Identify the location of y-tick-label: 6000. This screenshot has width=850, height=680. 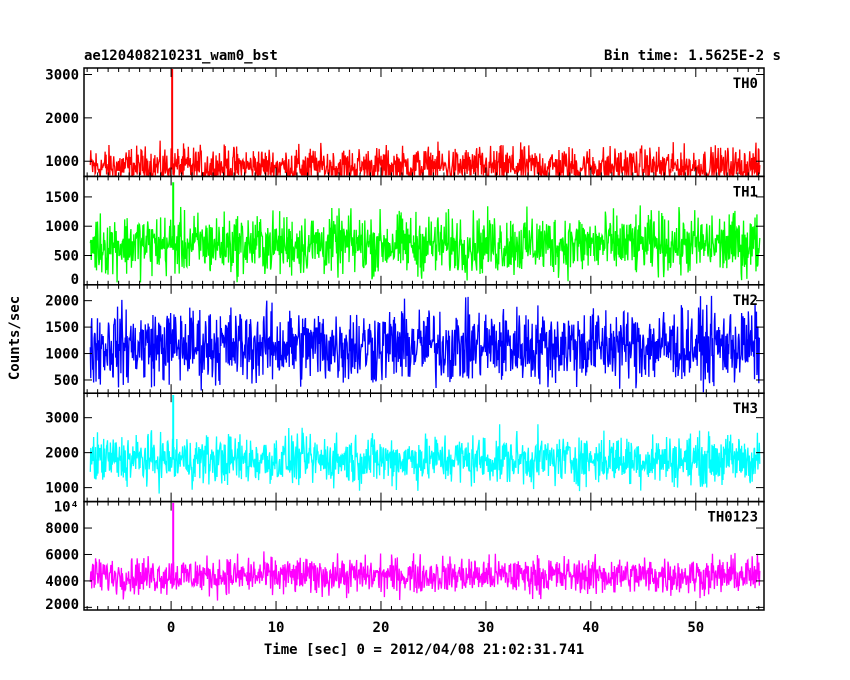
(62, 555).